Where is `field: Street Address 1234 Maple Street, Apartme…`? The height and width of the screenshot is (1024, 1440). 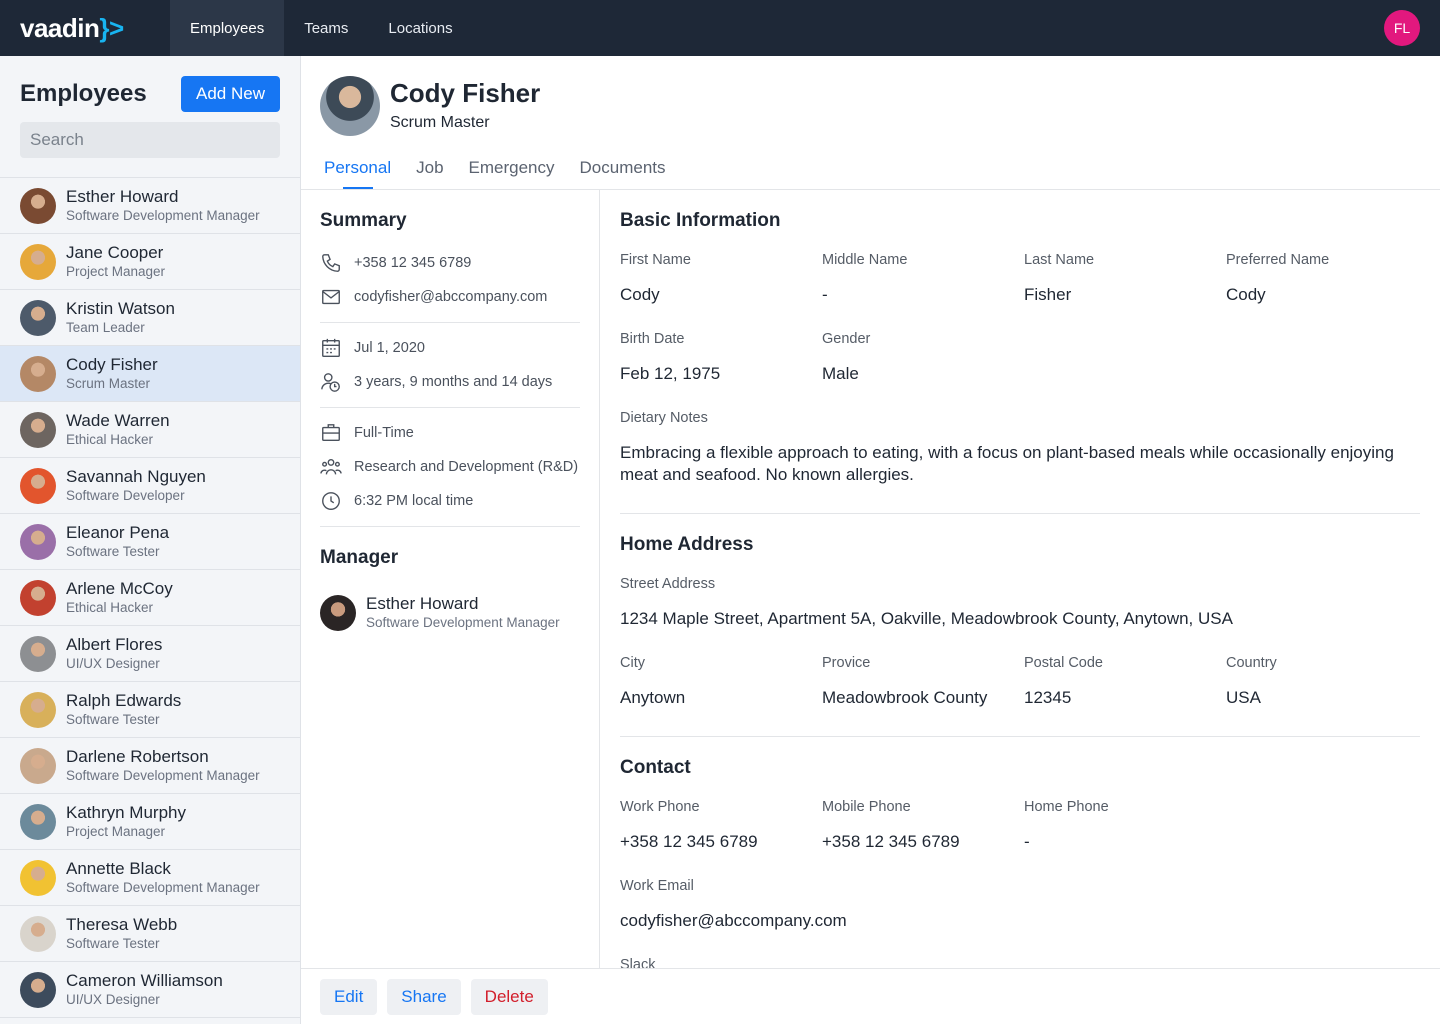
field: Street Address 1234 Maple Street, Apartme… is located at coordinates (1024, 603).